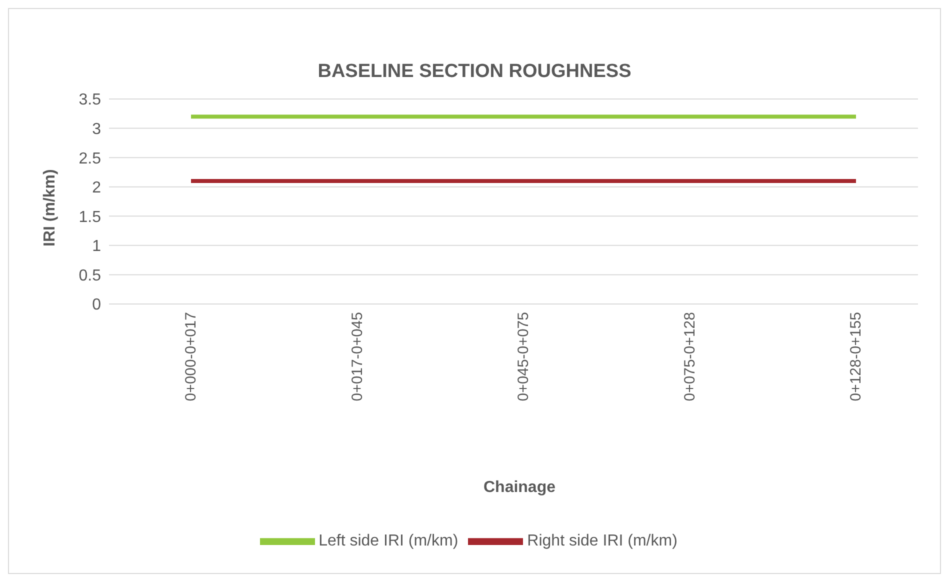  Describe the element at coordinates (90, 217) in the screenshot. I see `y-tick-label: 1.5` at that location.